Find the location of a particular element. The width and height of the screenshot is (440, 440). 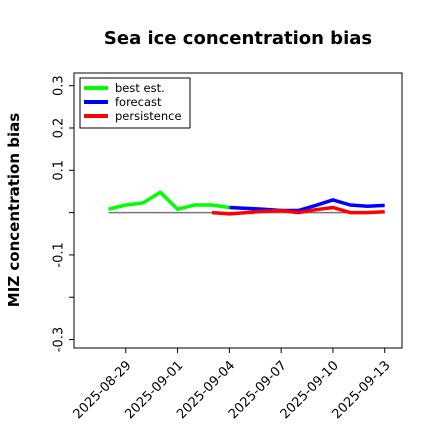

y-tick-label: -0.3 is located at coordinates (59, 339).